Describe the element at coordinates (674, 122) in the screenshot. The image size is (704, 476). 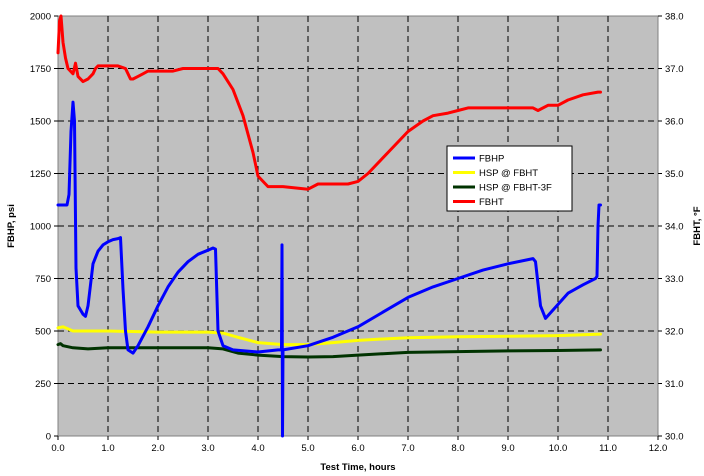
I see `y2-tick-label: 36.0` at that location.